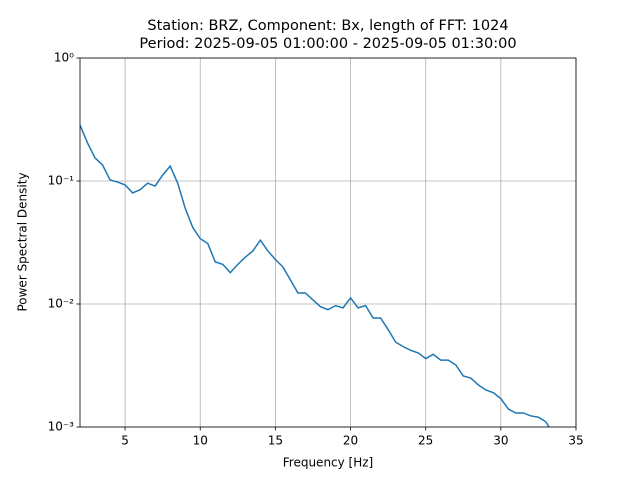  I want to click on y-tick-label: 10⁻², so click(61, 304).